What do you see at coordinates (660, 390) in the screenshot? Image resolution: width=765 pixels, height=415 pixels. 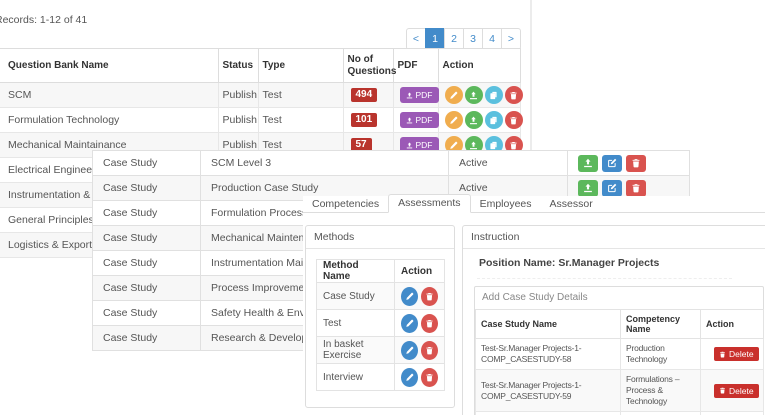 I see `competency-name-cell: Formulations – Process & Technology` at bounding box center [660, 390].